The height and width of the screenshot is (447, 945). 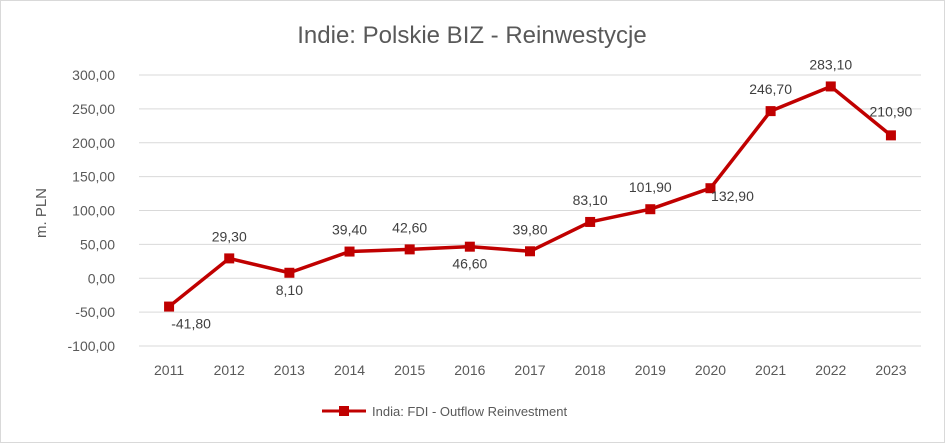 What do you see at coordinates (471, 35) in the screenshot?
I see `chart-title: Indie: Polskie BIZ - Reinwestycje` at bounding box center [471, 35].